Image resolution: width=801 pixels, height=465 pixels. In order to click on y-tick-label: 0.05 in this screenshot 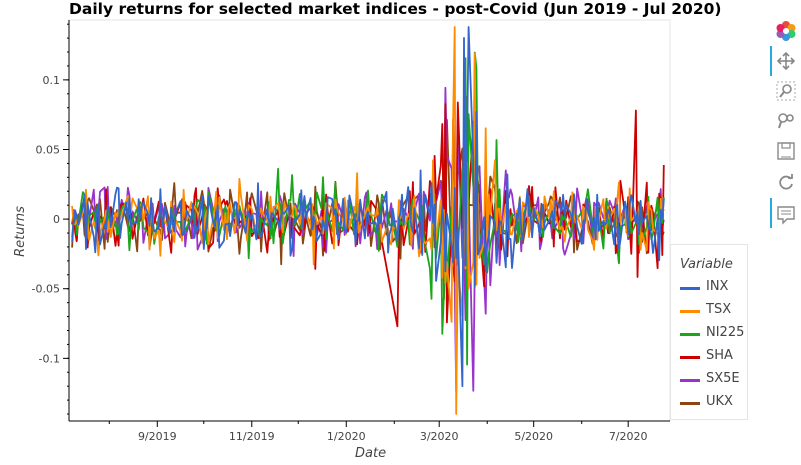, I will do `click(48, 149)`.